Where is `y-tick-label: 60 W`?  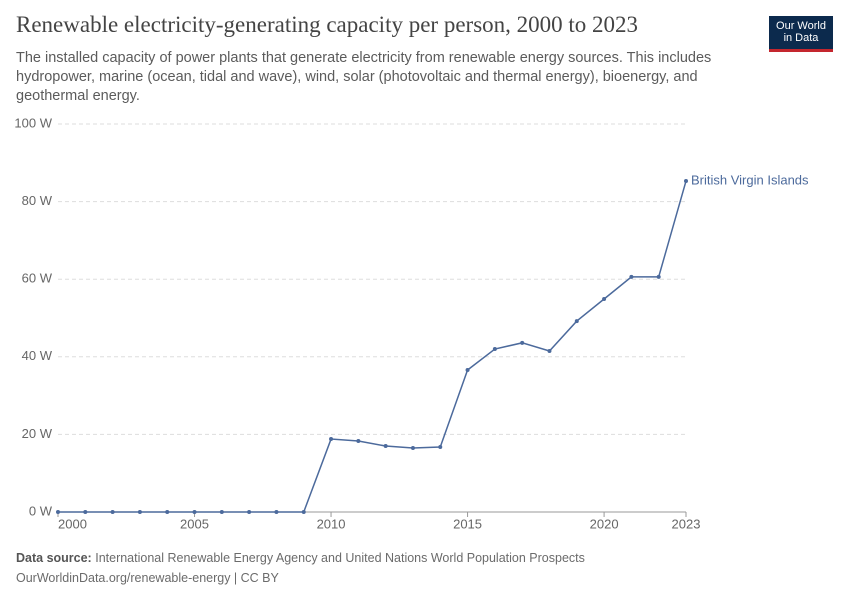 y-tick-label: 60 W is located at coordinates (37, 278).